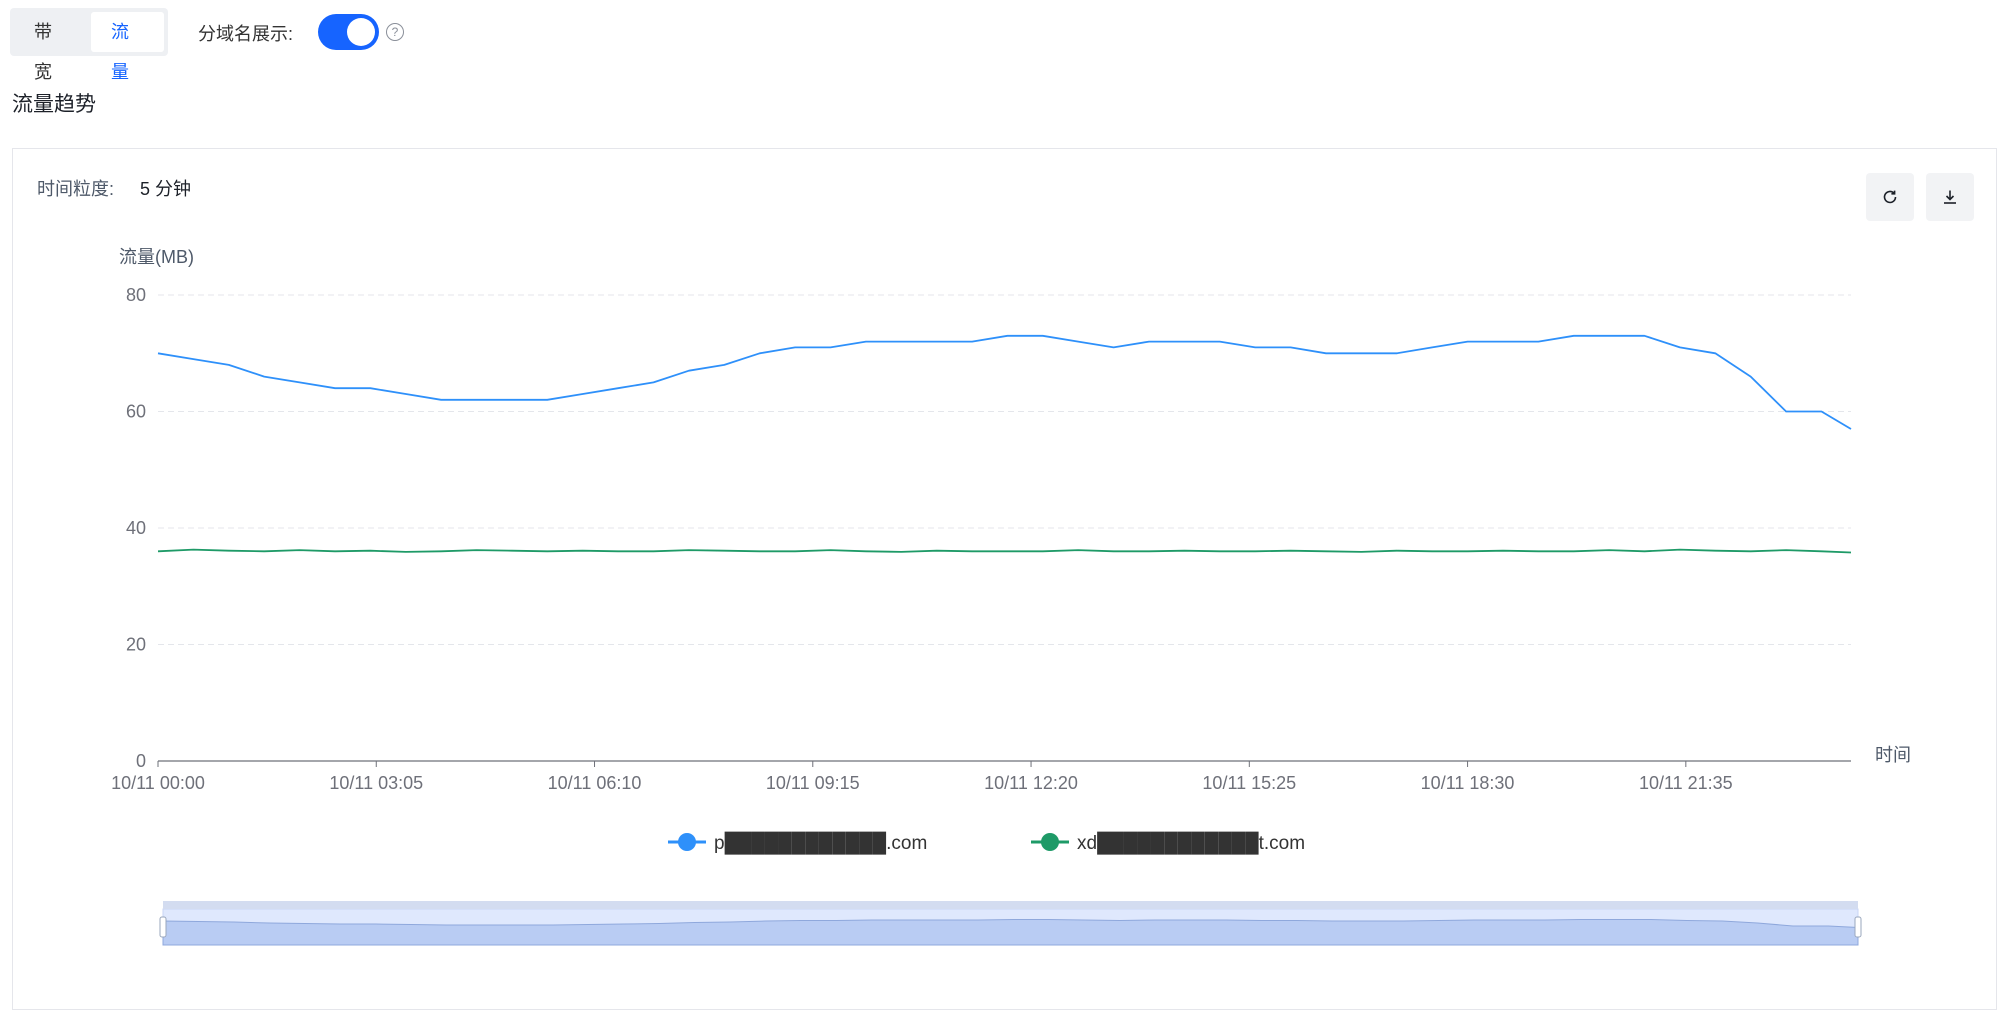 The height and width of the screenshot is (1019, 2003). Describe the element at coordinates (1686, 783) in the screenshot. I see `x-tick-label: 10/11 21:35` at that location.